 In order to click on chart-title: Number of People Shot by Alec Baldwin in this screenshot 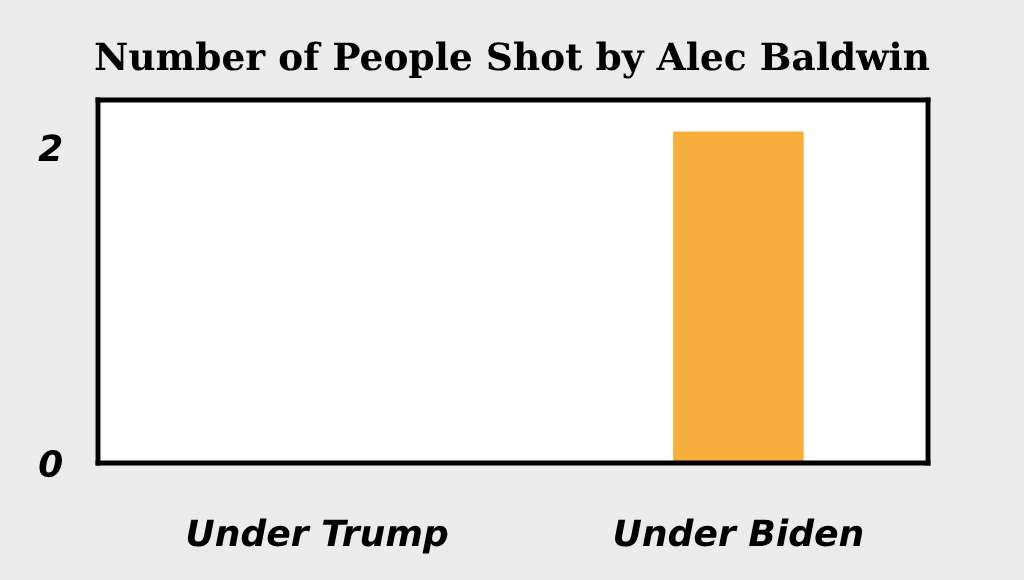, I will do `click(512, 60)`.